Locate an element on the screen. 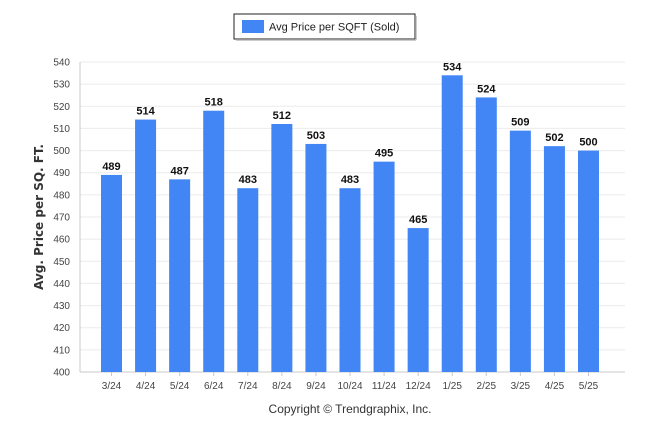 This screenshot has height=434, width=646. x-tick-label: 12/24 is located at coordinates (418, 386).